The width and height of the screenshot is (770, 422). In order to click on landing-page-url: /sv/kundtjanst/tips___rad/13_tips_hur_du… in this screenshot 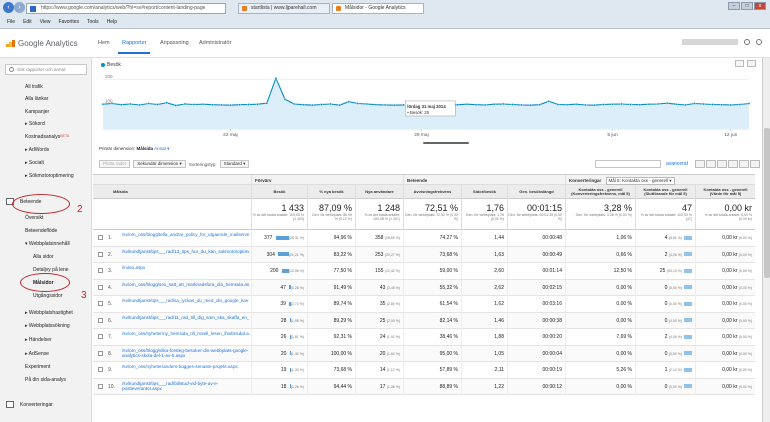, I will do `click(185, 251)`.